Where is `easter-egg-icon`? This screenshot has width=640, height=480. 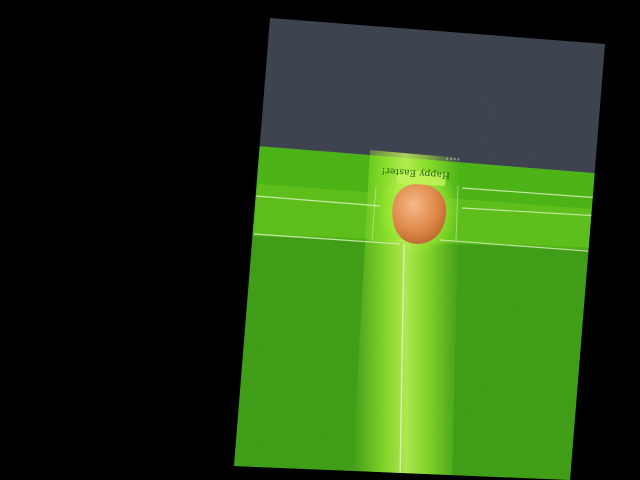
easter-egg-icon is located at coordinates (419, 214).